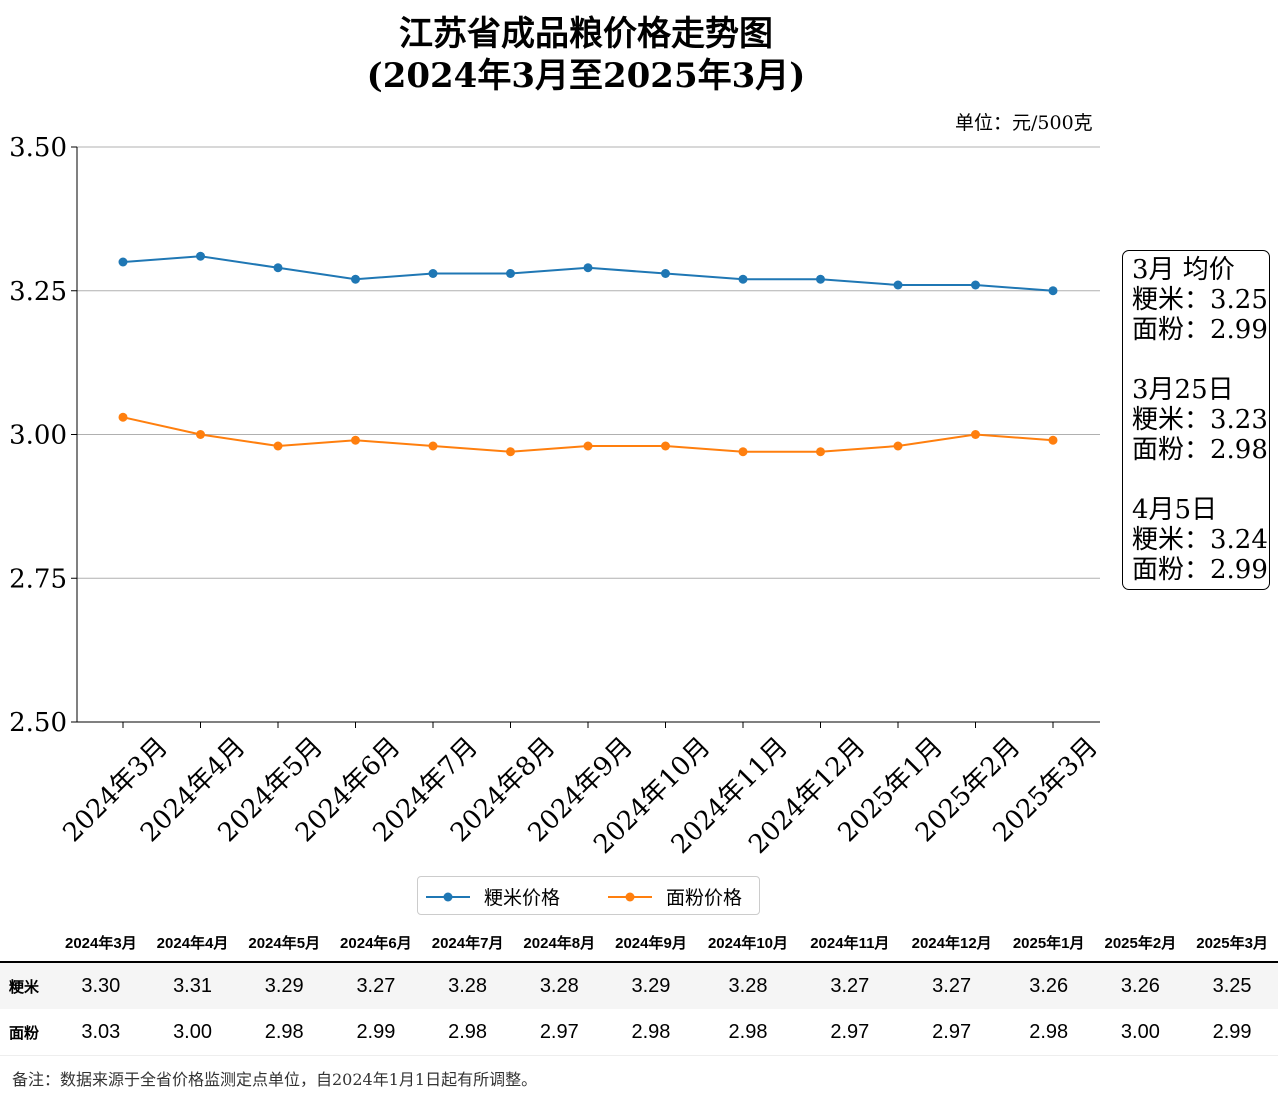 The height and width of the screenshot is (1106, 1278). I want to click on chart-title: 江苏省成品粮价格走势图, so click(586, 34).